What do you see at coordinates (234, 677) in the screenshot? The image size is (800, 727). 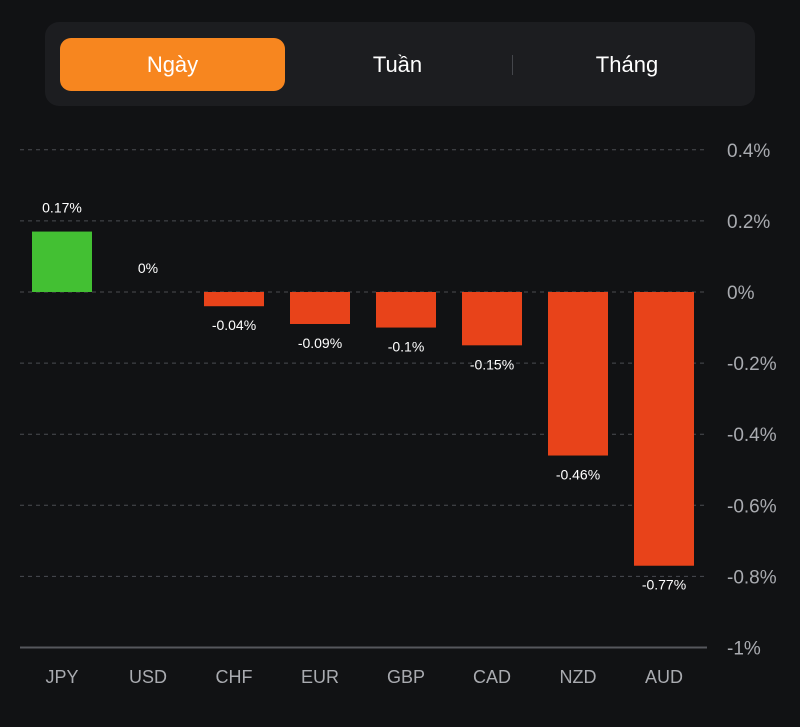 I see `x-tick-label: CHF` at bounding box center [234, 677].